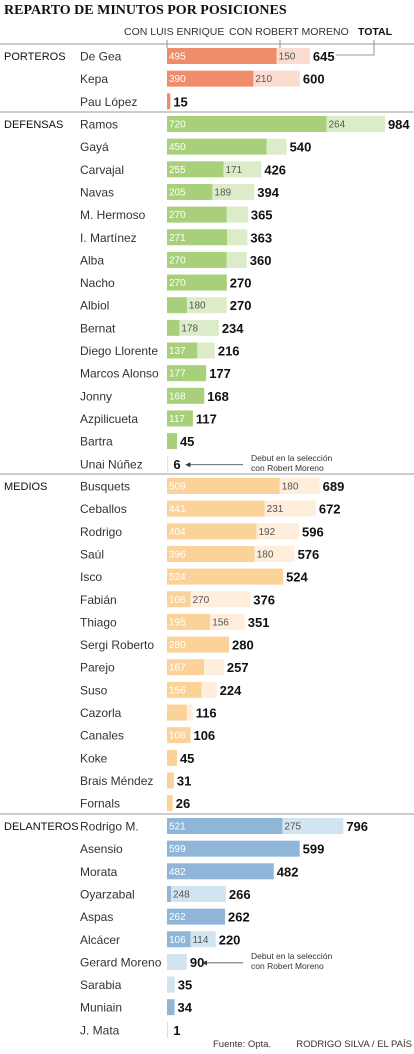  What do you see at coordinates (313, 531) in the screenshot?
I see `total-value: 596` at bounding box center [313, 531].